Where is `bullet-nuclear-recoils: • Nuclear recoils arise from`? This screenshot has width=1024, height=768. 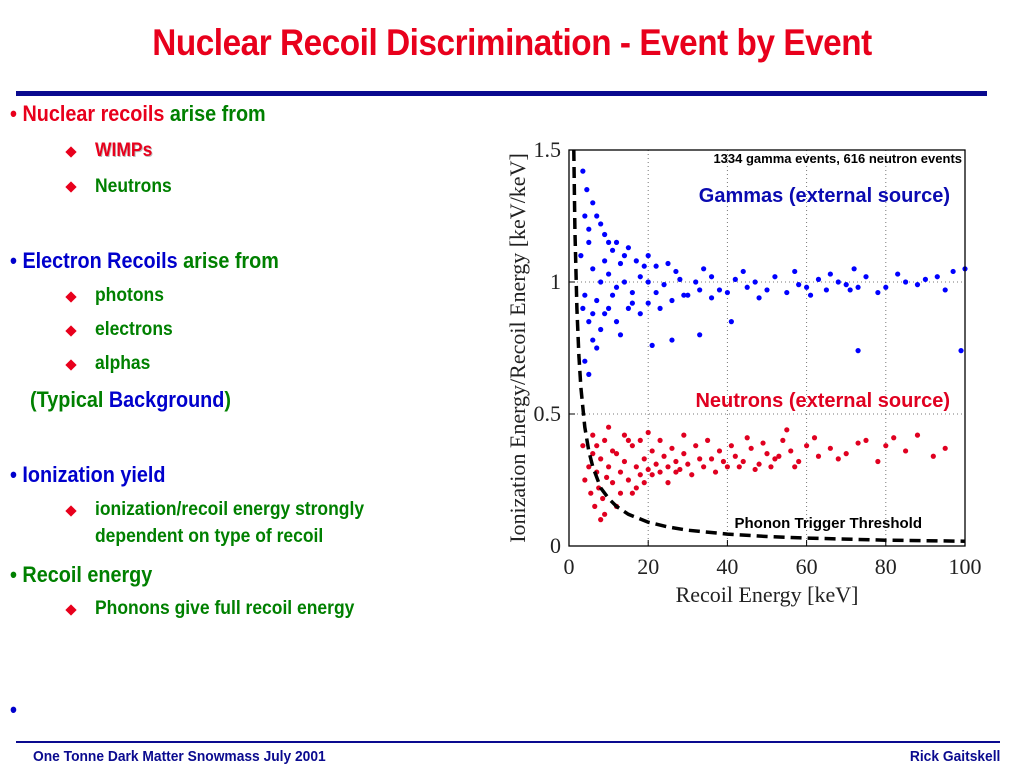
bullet-nuclear-recoils: • Nuclear recoils arise from is located at coordinates (138, 114).